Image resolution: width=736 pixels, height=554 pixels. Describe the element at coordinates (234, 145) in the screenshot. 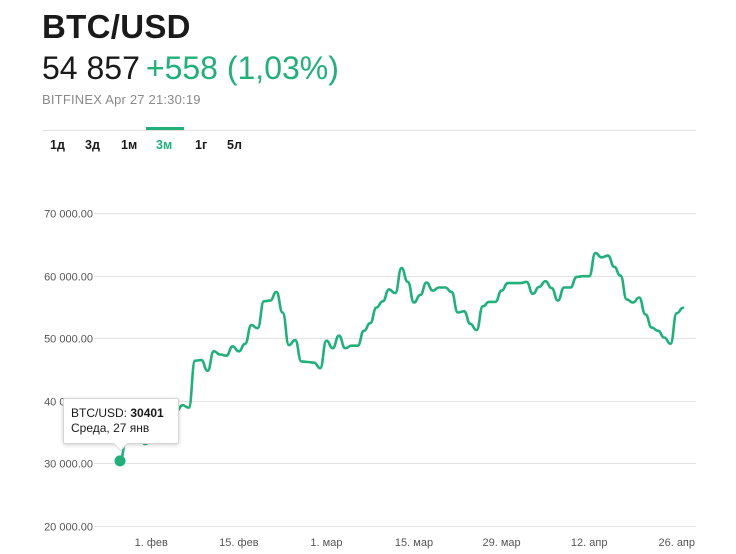

I see `tab-5y: 5л` at that location.